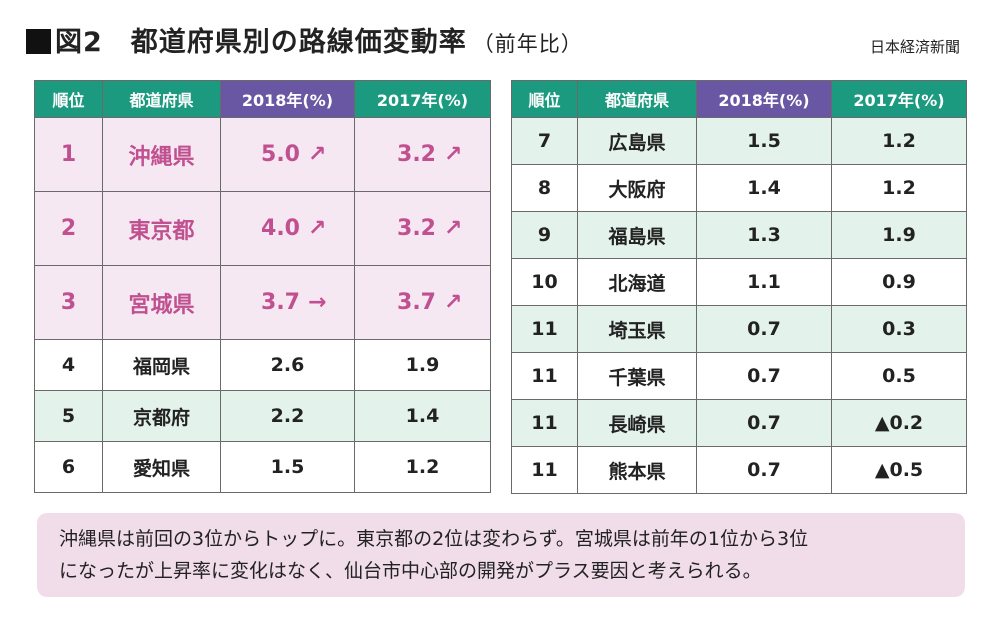 Image resolution: width=1000 pixels, height=625 pixels. I want to click on cell-value: 1.5, so click(764, 141).